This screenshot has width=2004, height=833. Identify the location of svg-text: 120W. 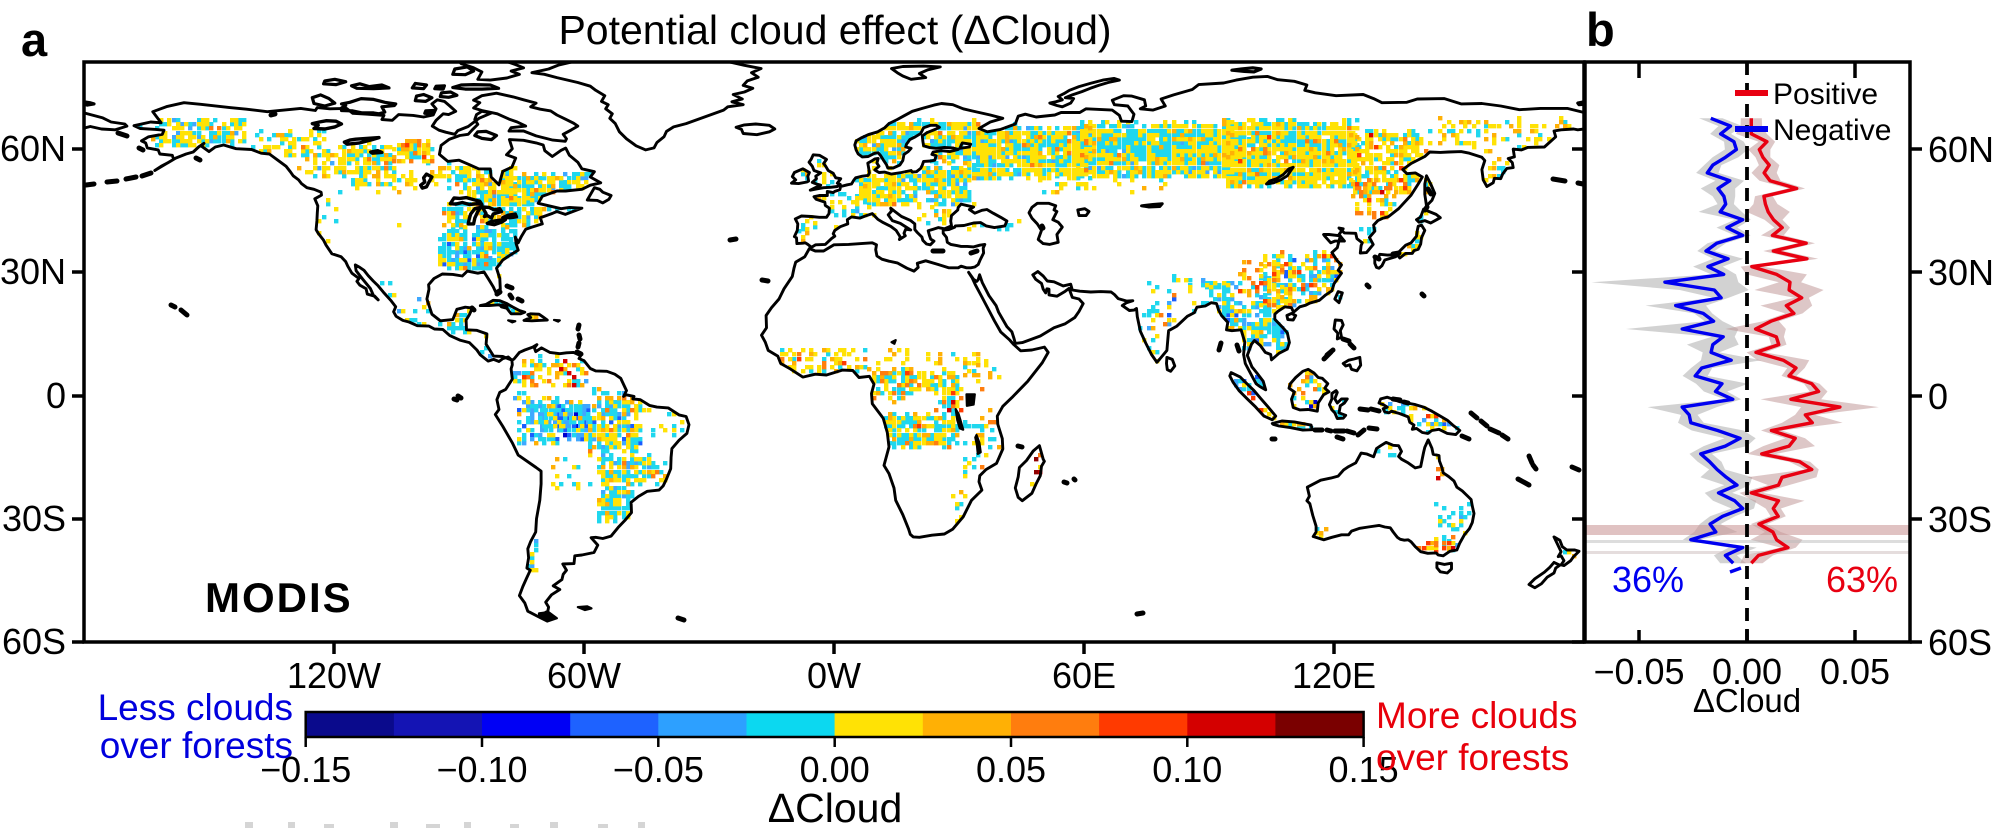
(334, 675).